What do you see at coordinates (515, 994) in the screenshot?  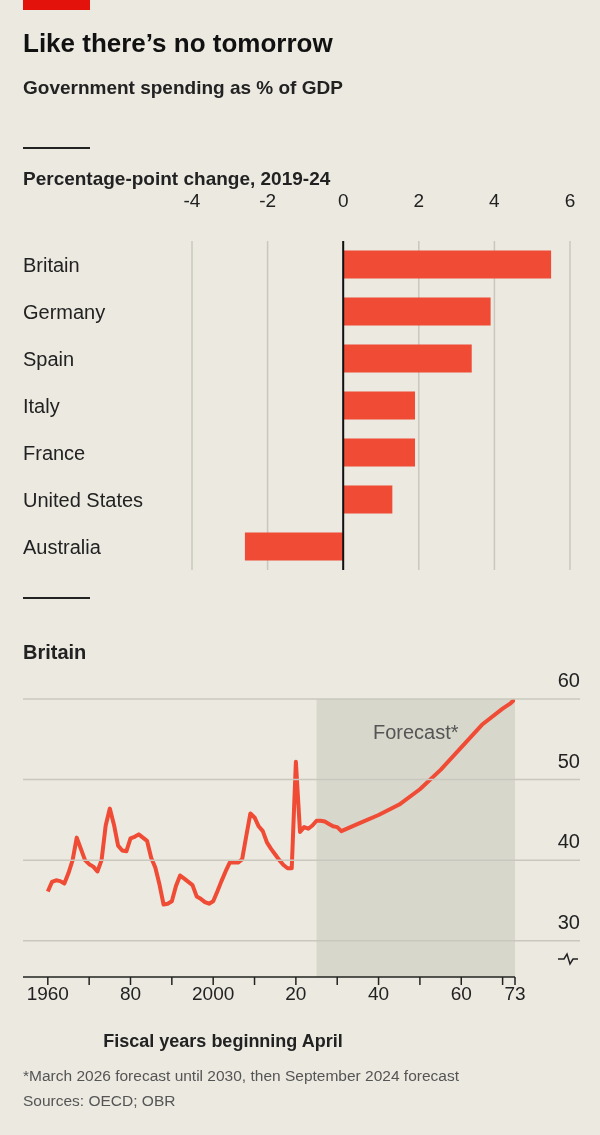 I see `x-tick-label: 73` at bounding box center [515, 994].